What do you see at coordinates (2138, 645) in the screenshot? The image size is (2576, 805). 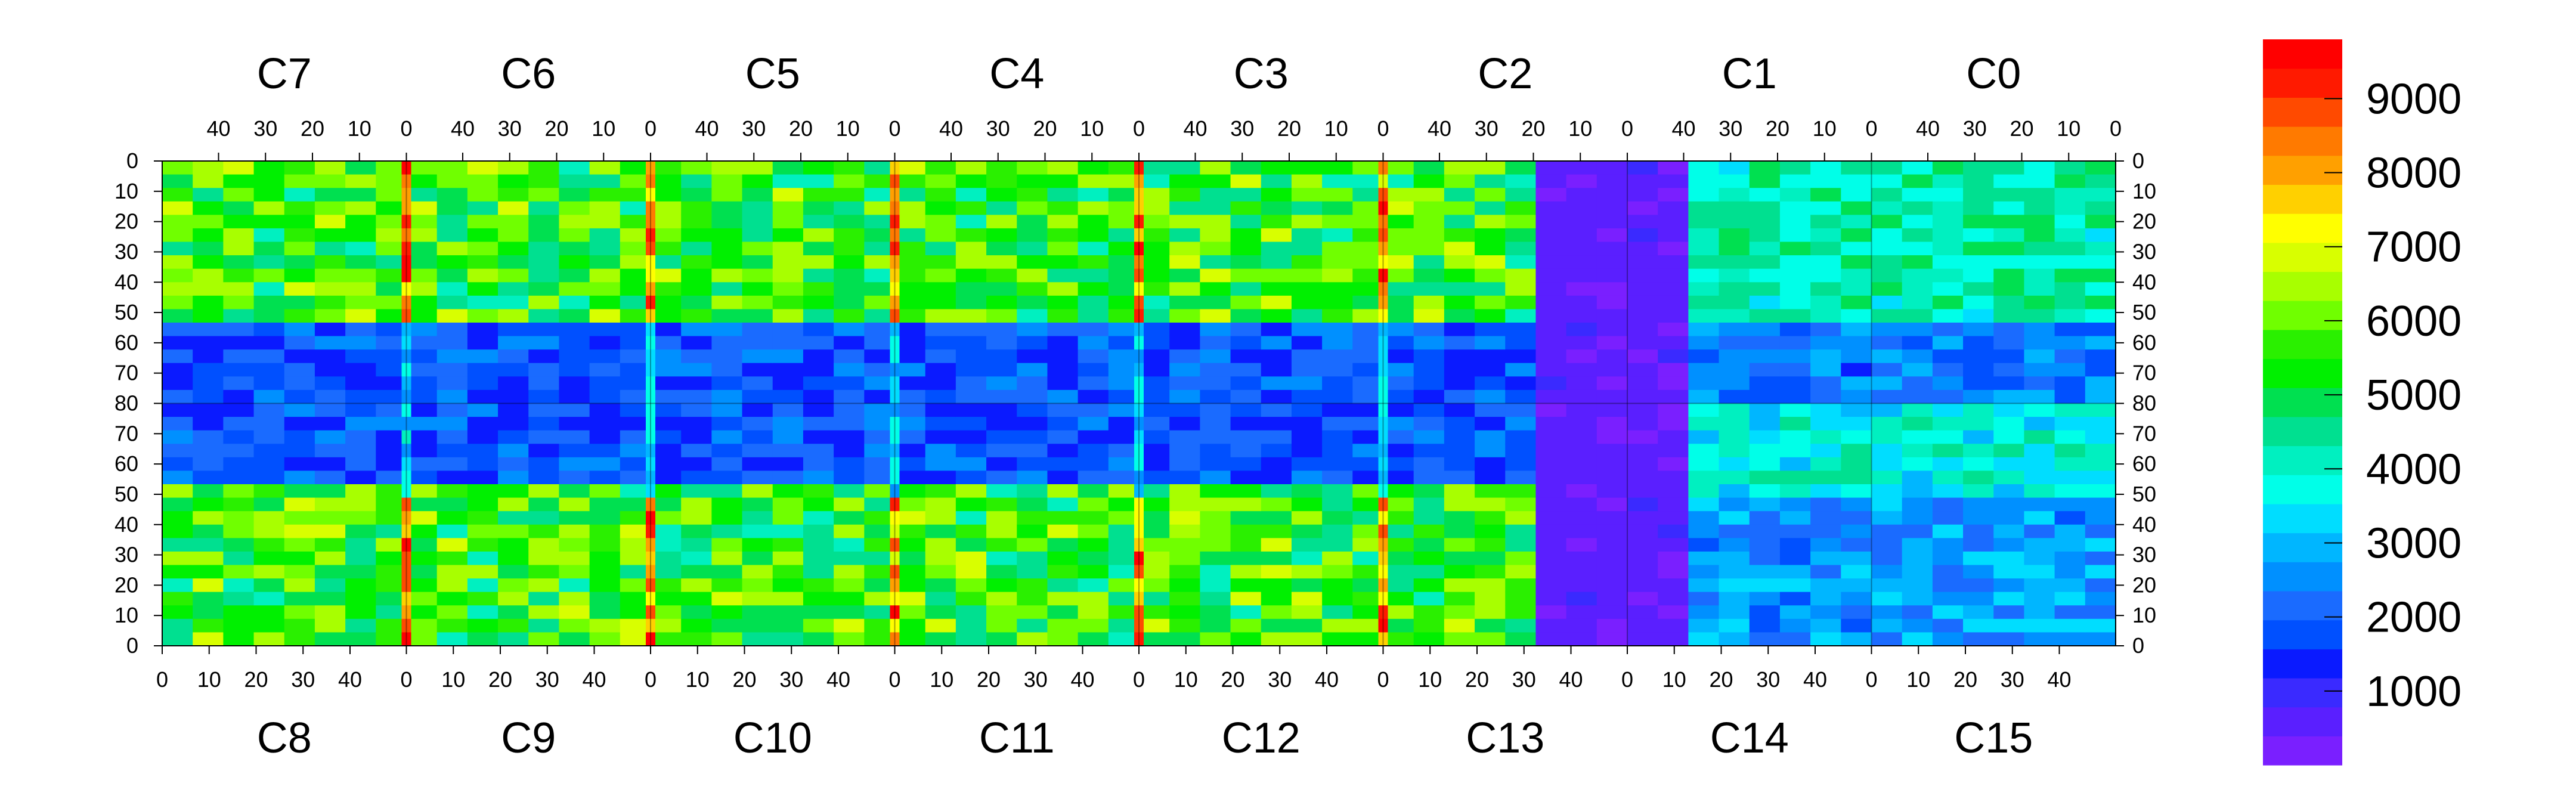 I see `y-tick-label: 0` at bounding box center [2138, 645].